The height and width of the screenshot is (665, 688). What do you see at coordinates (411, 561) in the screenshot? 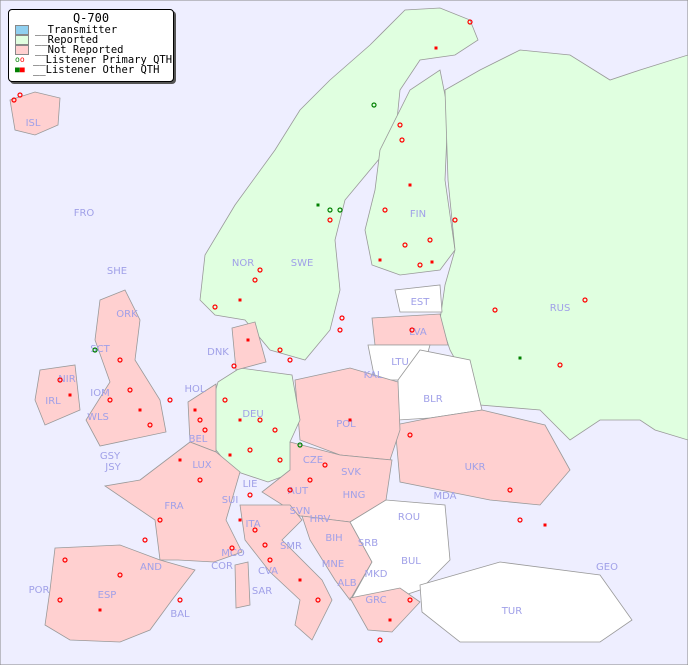
I see `country-label-bul: BUL` at bounding box center [411, 561].